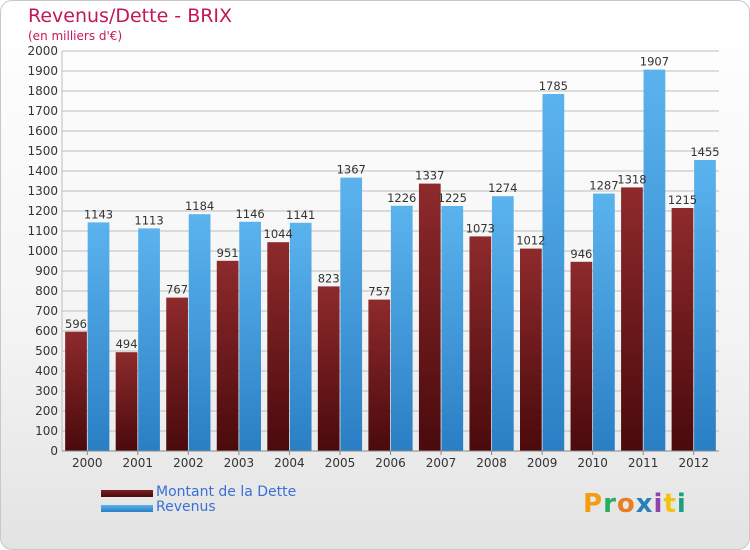 The image size is (750, 550). What do you see at coordinates (401, 198) in the screenshot?
I see `data-label-revenus: 1226` at bounding box center [401, 198].